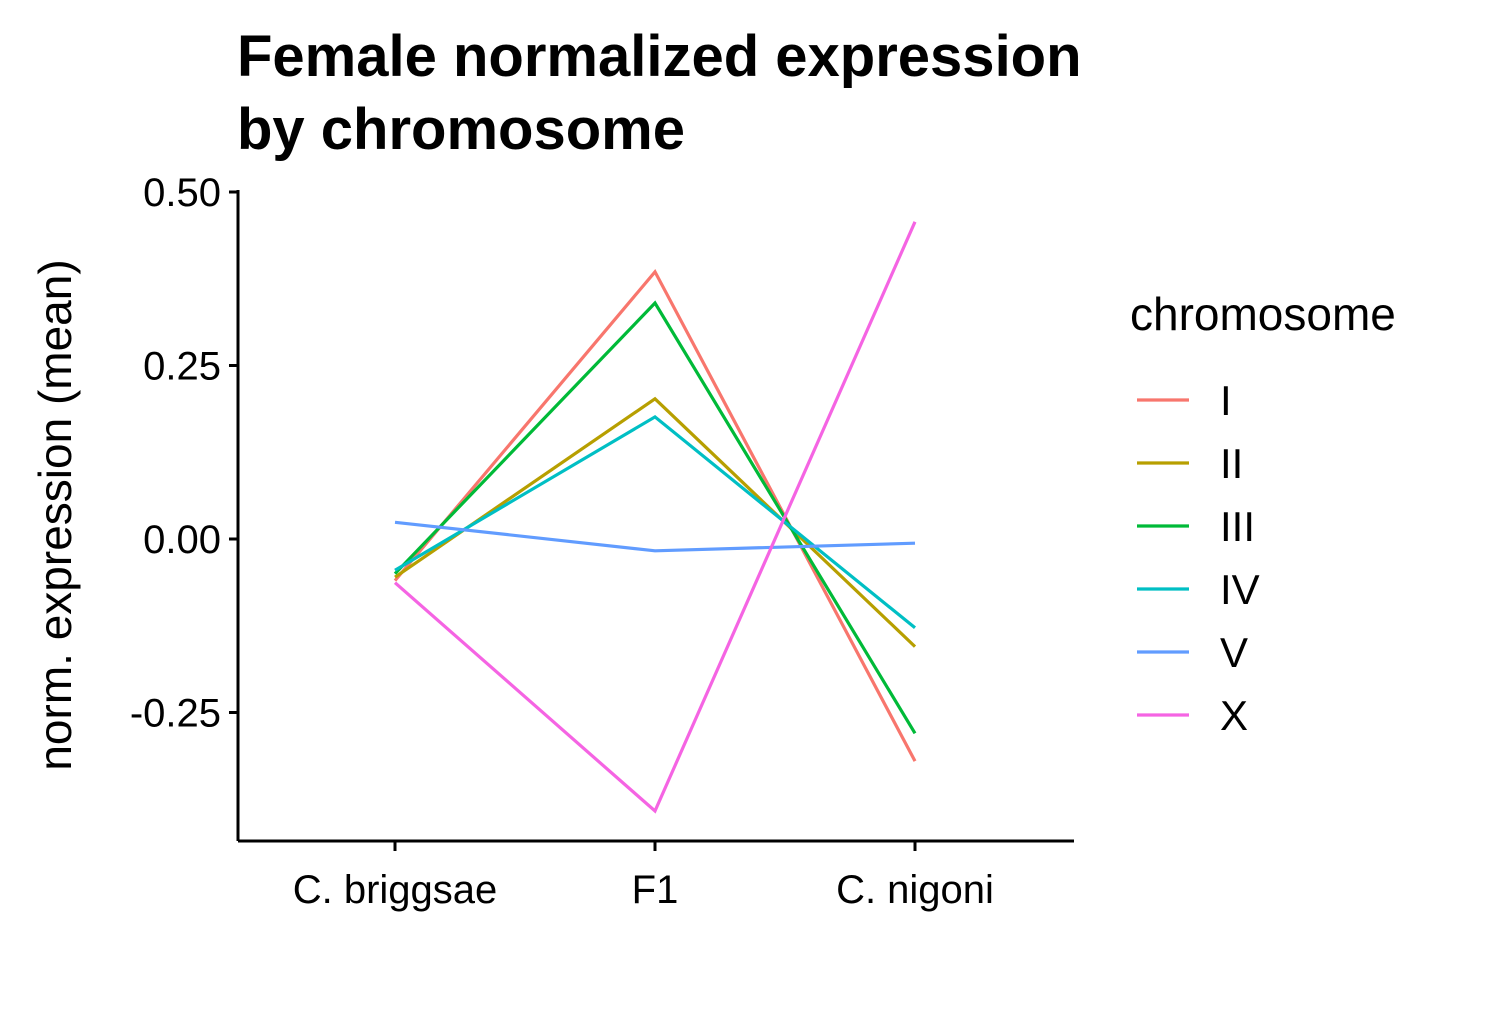 This screenshot has height=1013, width=1496. I want to click on x-tick-label: C. nigoni, so click(915, 890).